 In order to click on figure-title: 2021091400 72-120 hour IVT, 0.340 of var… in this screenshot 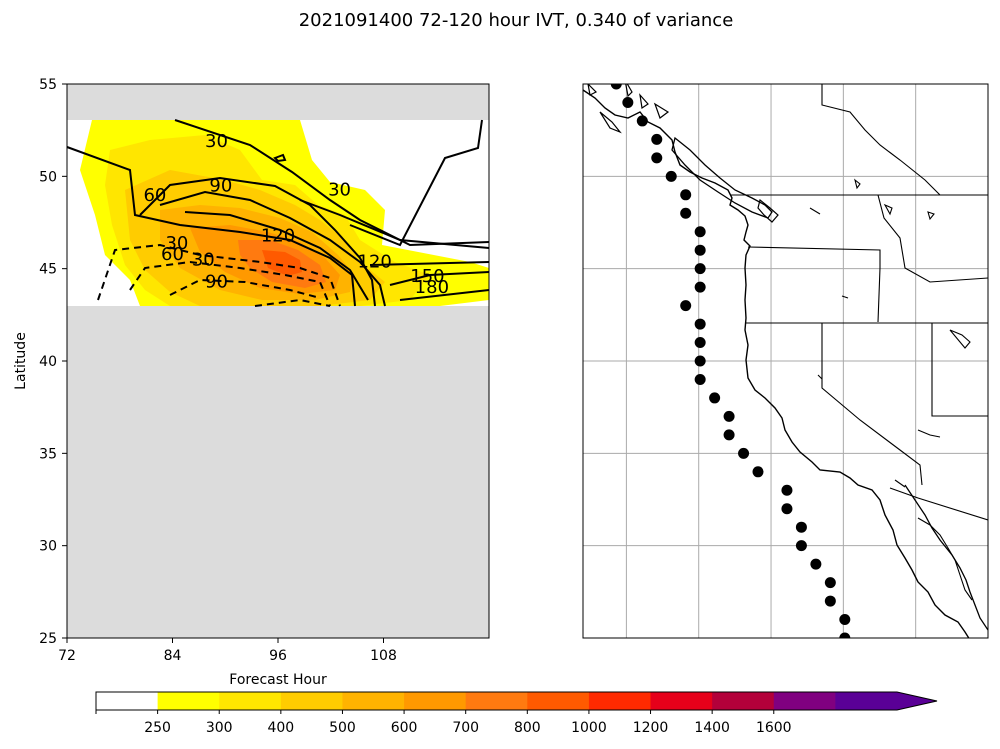, I will do `click(516, 20)`.